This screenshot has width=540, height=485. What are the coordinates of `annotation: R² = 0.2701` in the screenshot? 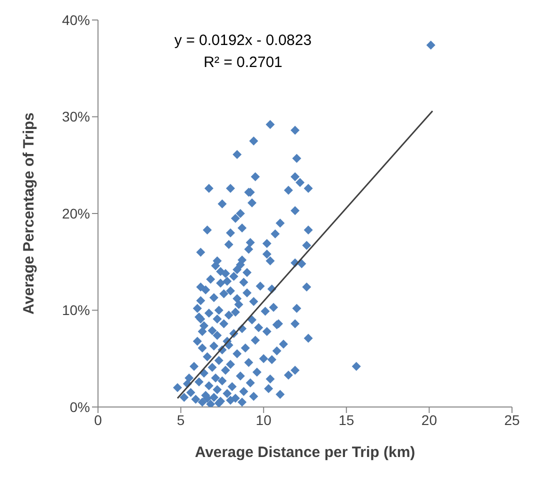 It's located at (243, 63).